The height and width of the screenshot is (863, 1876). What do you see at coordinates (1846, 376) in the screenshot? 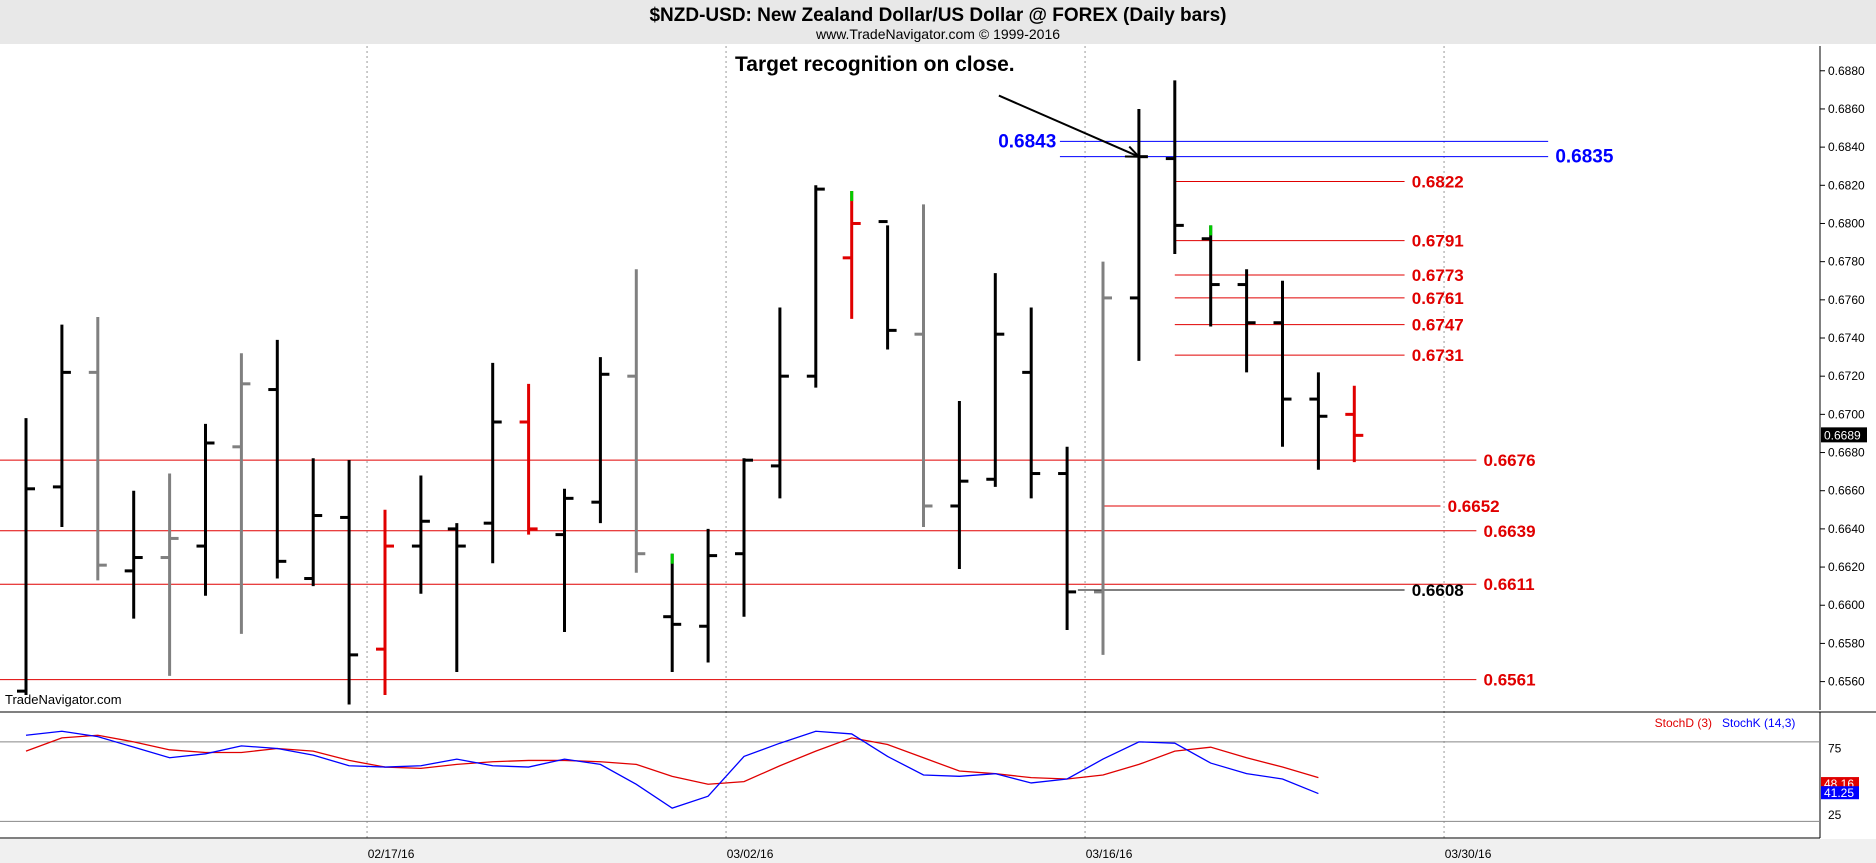
I see `price-tick-label: 0.6720` at bounding box center [1846, 376].